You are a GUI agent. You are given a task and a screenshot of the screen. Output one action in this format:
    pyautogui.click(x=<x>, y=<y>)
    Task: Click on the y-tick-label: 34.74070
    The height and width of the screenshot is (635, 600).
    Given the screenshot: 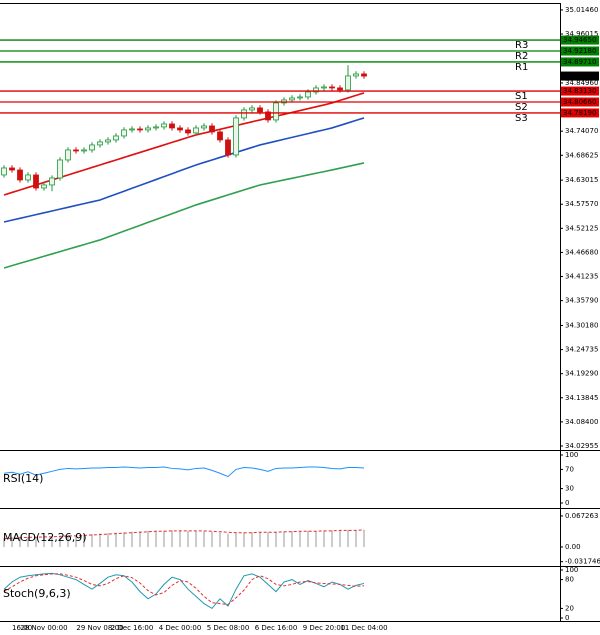 What is the action you would take?
    pyautogui.click(x=581, y=131)
    